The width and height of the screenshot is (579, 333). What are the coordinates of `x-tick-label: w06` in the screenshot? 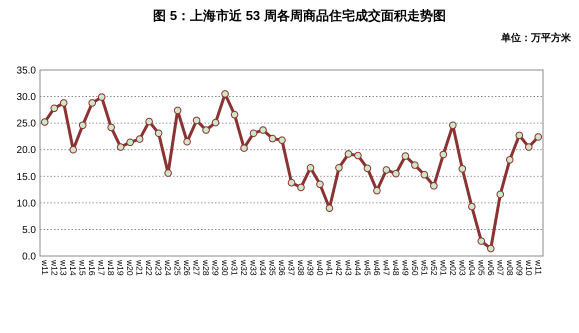 It's located at (491, 267).